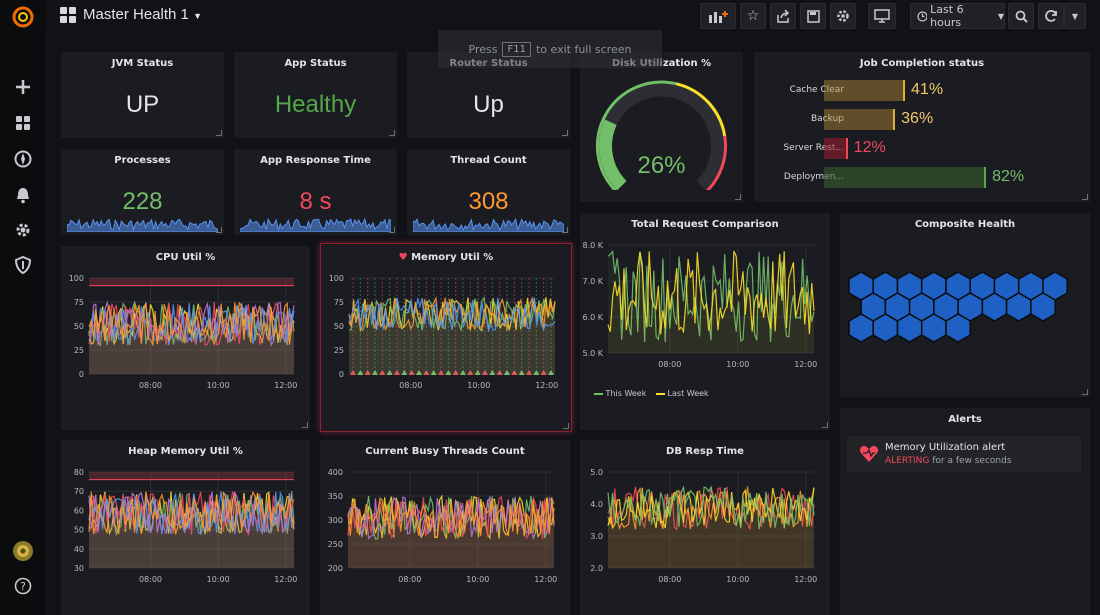  Describe the element at coordinates (23, 551) in the screenshot. I see `user-avatar-icon` at that location.